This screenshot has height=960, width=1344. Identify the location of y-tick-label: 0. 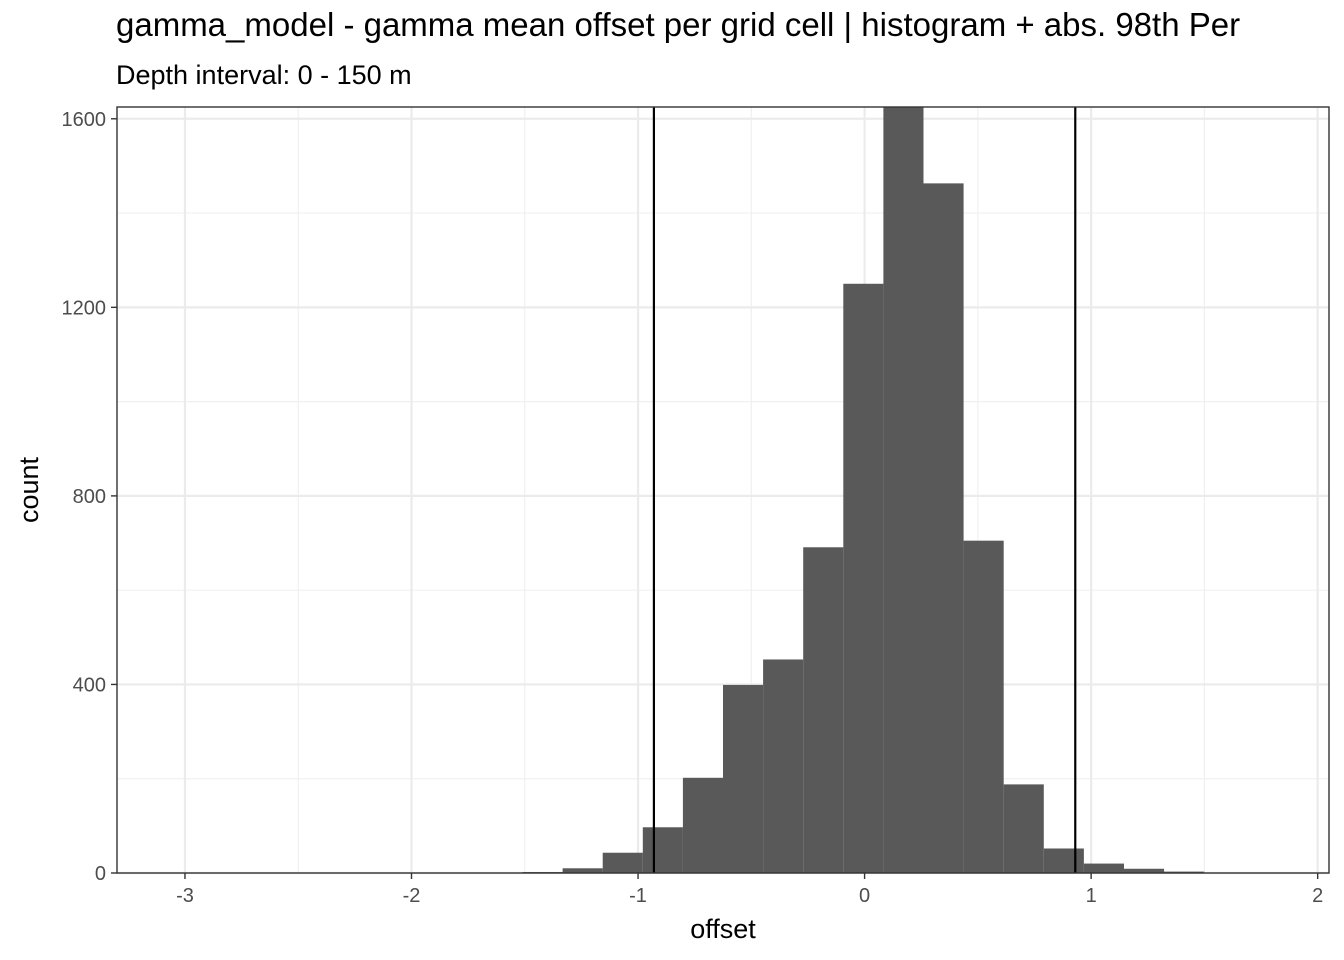
(100, 874).